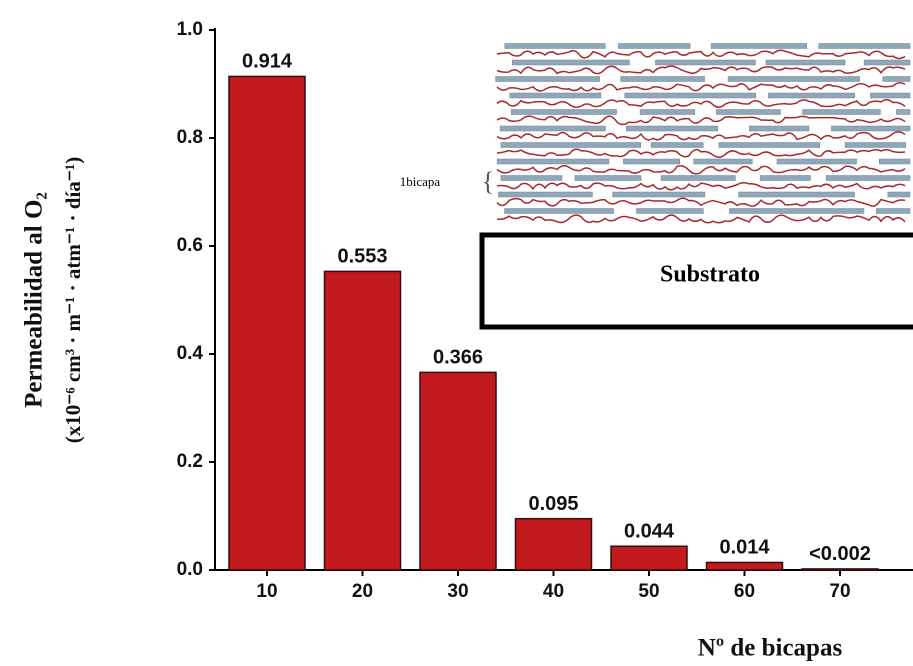 Image resolution: width=913 pixels, height=666 pixels. What do you see at coordinates (190, 569) in the screenshot?
I see `y-tick-label: 0.0` at bounding box center [190, 569].